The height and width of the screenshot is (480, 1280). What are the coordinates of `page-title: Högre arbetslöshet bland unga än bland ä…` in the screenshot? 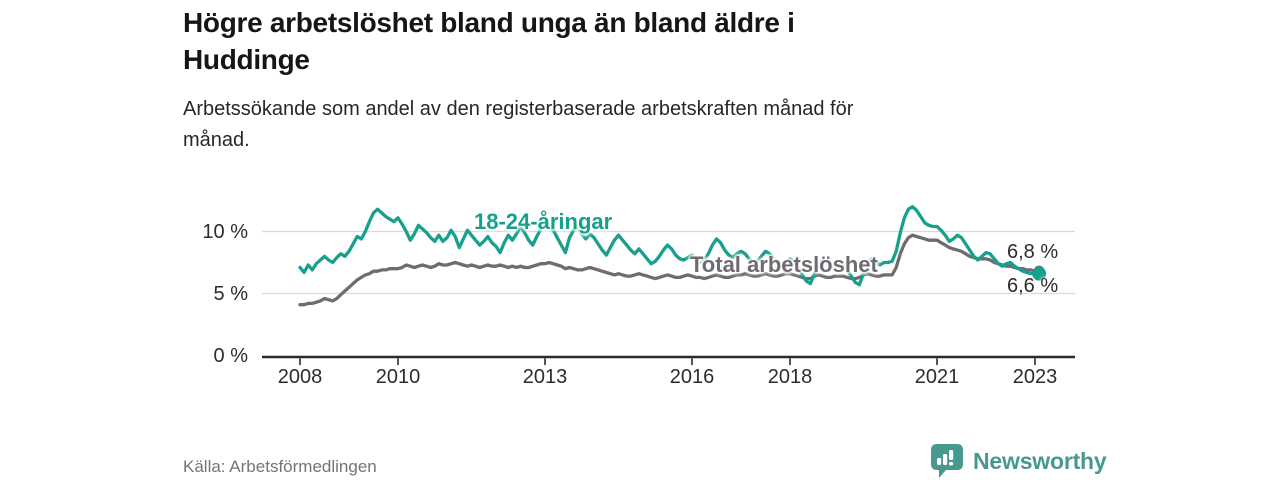 It's located at (613, 41).